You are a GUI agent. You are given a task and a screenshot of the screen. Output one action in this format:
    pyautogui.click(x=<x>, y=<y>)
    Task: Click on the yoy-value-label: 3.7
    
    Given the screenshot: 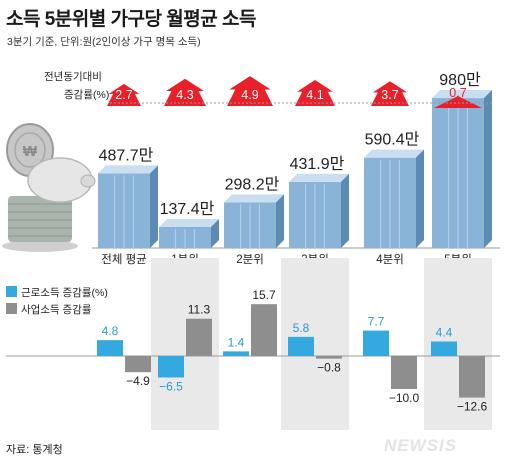 What is the action you would take?
    pyautogui.click(x=389, y=95)
    